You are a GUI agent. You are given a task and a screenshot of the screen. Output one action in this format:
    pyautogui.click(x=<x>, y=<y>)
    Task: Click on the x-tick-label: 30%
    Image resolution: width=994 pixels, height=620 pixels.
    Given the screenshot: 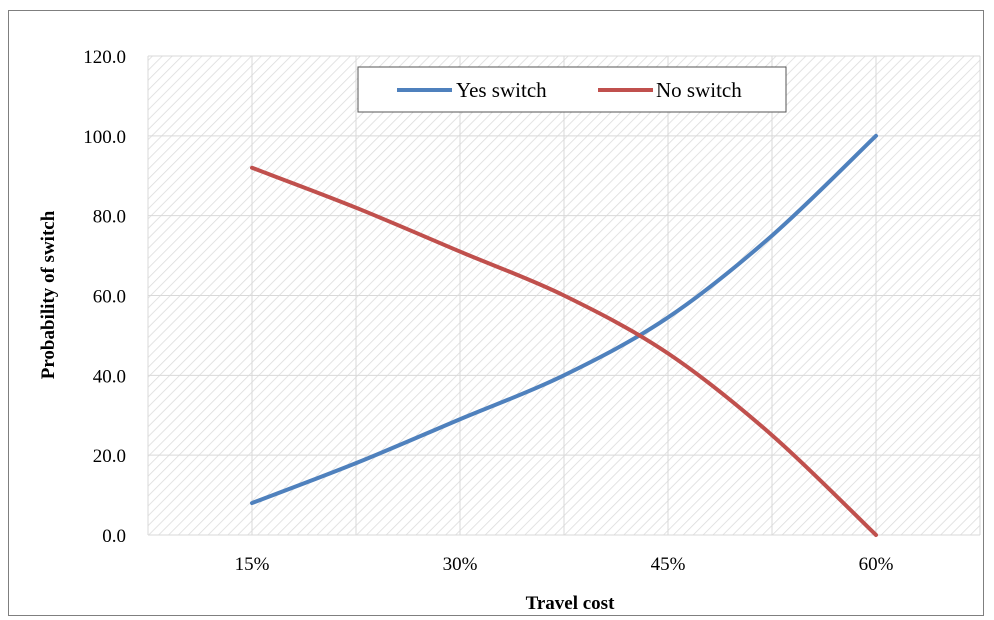 What is the action you would take?
    pyautogui.click(x=460, y=564)
    